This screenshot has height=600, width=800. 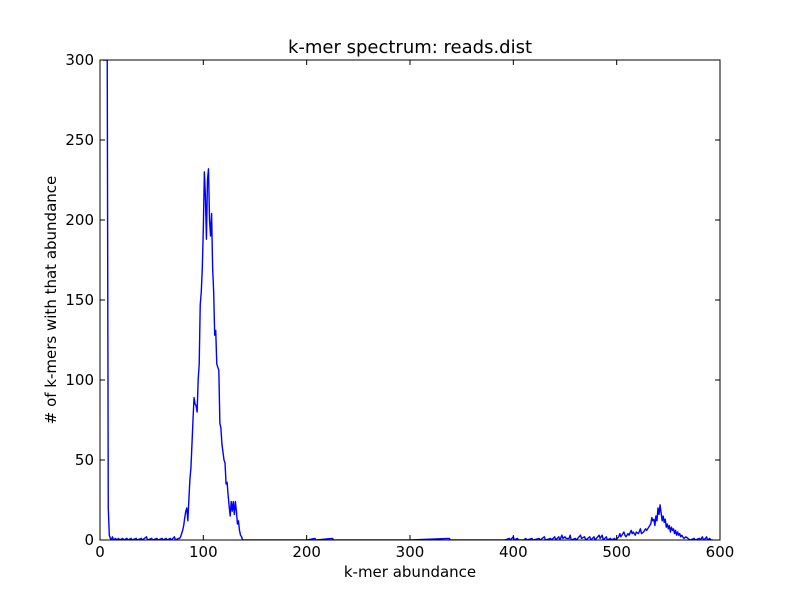 I want to click on x-tick-label: 500, so click(x=616, y=552).